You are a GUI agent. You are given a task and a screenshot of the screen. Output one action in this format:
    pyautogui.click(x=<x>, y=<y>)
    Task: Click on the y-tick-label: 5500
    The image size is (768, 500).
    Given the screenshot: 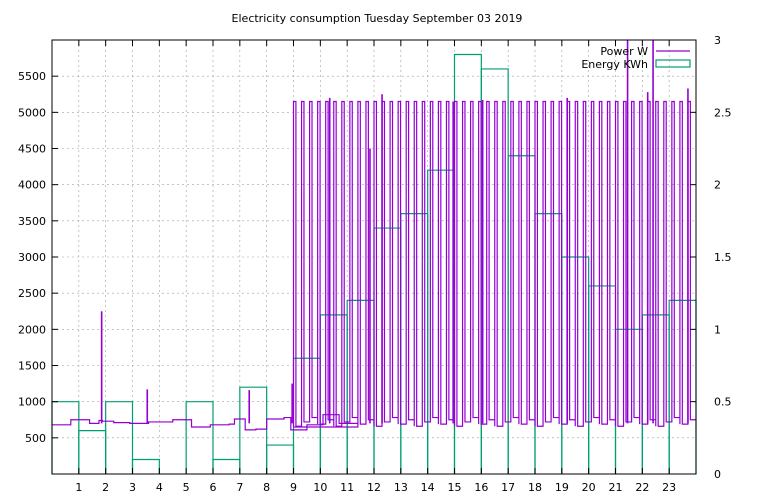 What is the action you would take?
    pyautogui.click(x=32, y=76)
    